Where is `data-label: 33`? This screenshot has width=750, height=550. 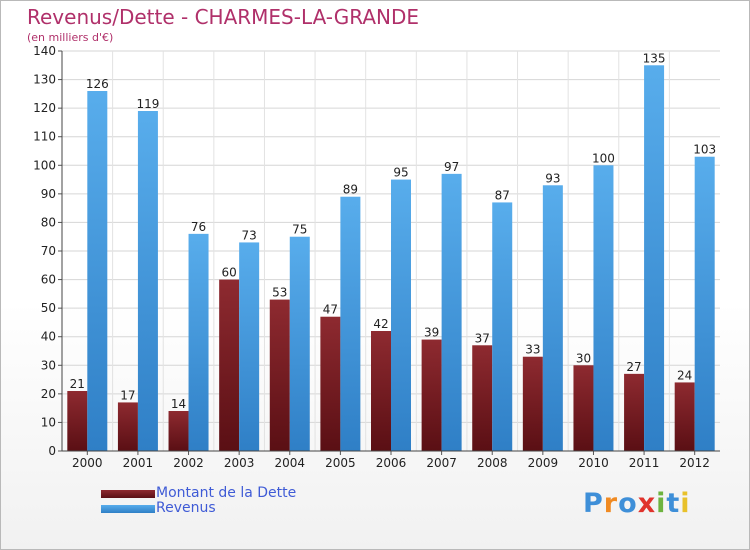 data-label: 33 is located at coordinates (532, 350).